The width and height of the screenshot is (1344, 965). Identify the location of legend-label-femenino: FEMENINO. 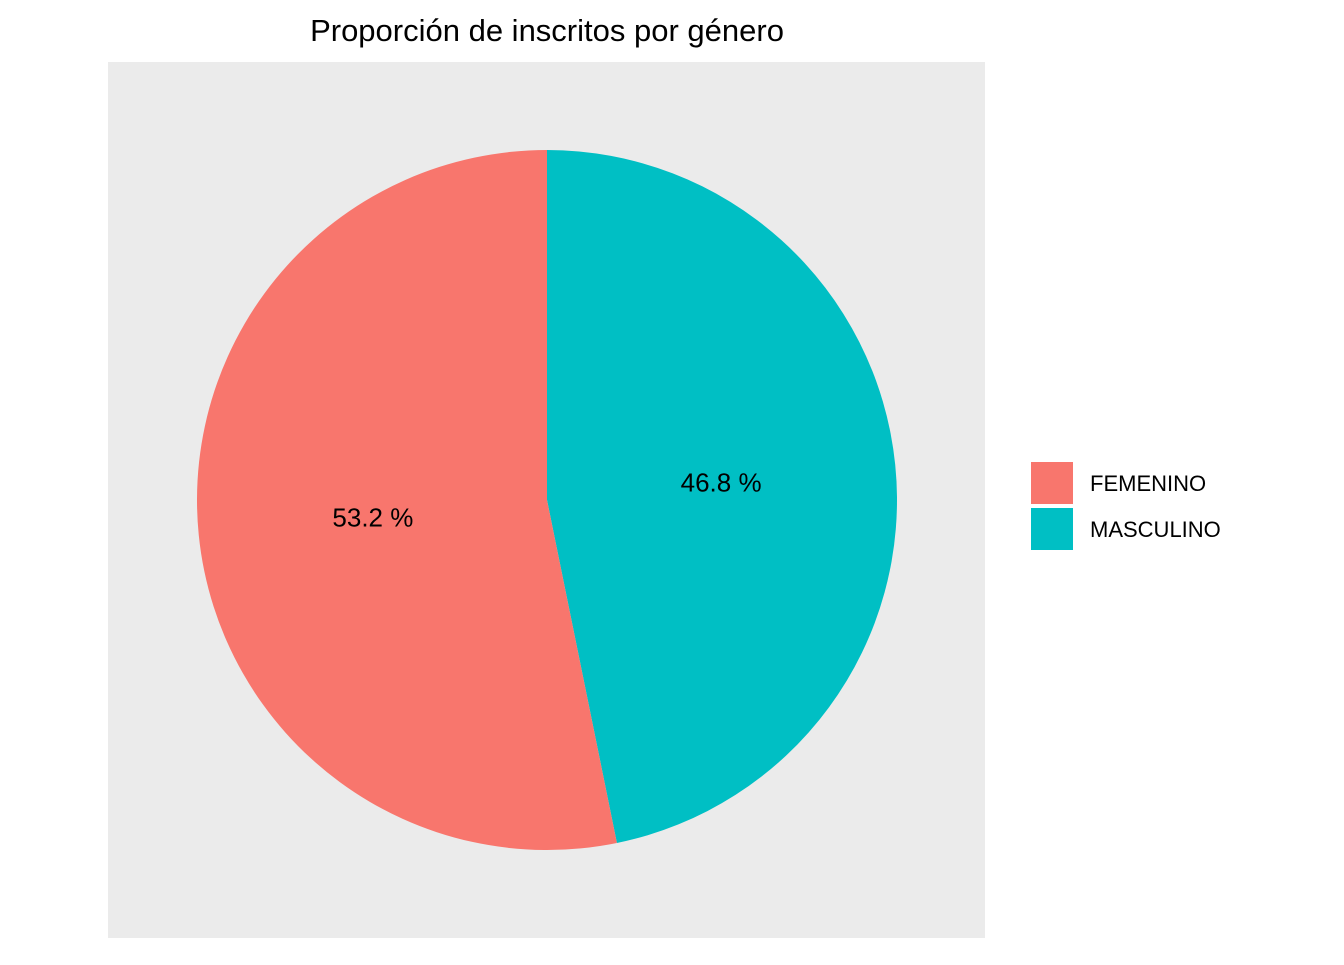
(1148, 483).